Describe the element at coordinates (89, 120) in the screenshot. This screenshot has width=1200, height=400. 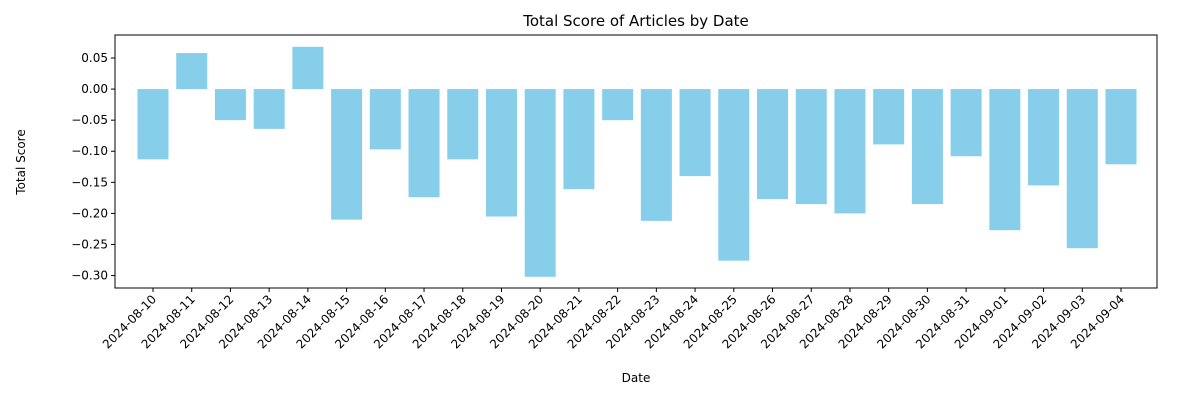
I see `y-tick-label: −0.05` at that location.